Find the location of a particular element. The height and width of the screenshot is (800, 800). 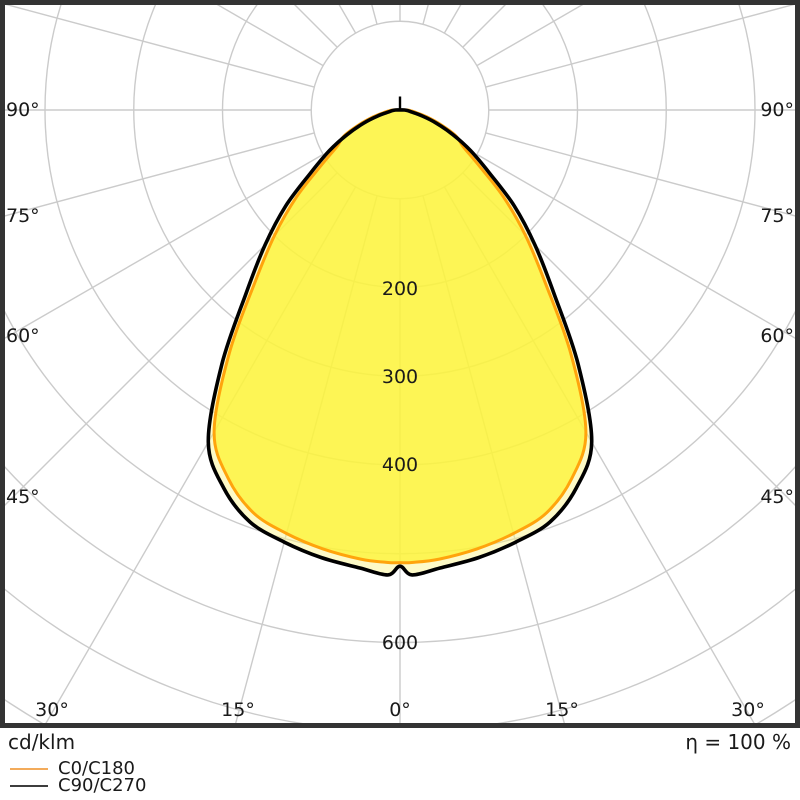

angle-label-right-90°: 90° is located at coordinates (777, 110).